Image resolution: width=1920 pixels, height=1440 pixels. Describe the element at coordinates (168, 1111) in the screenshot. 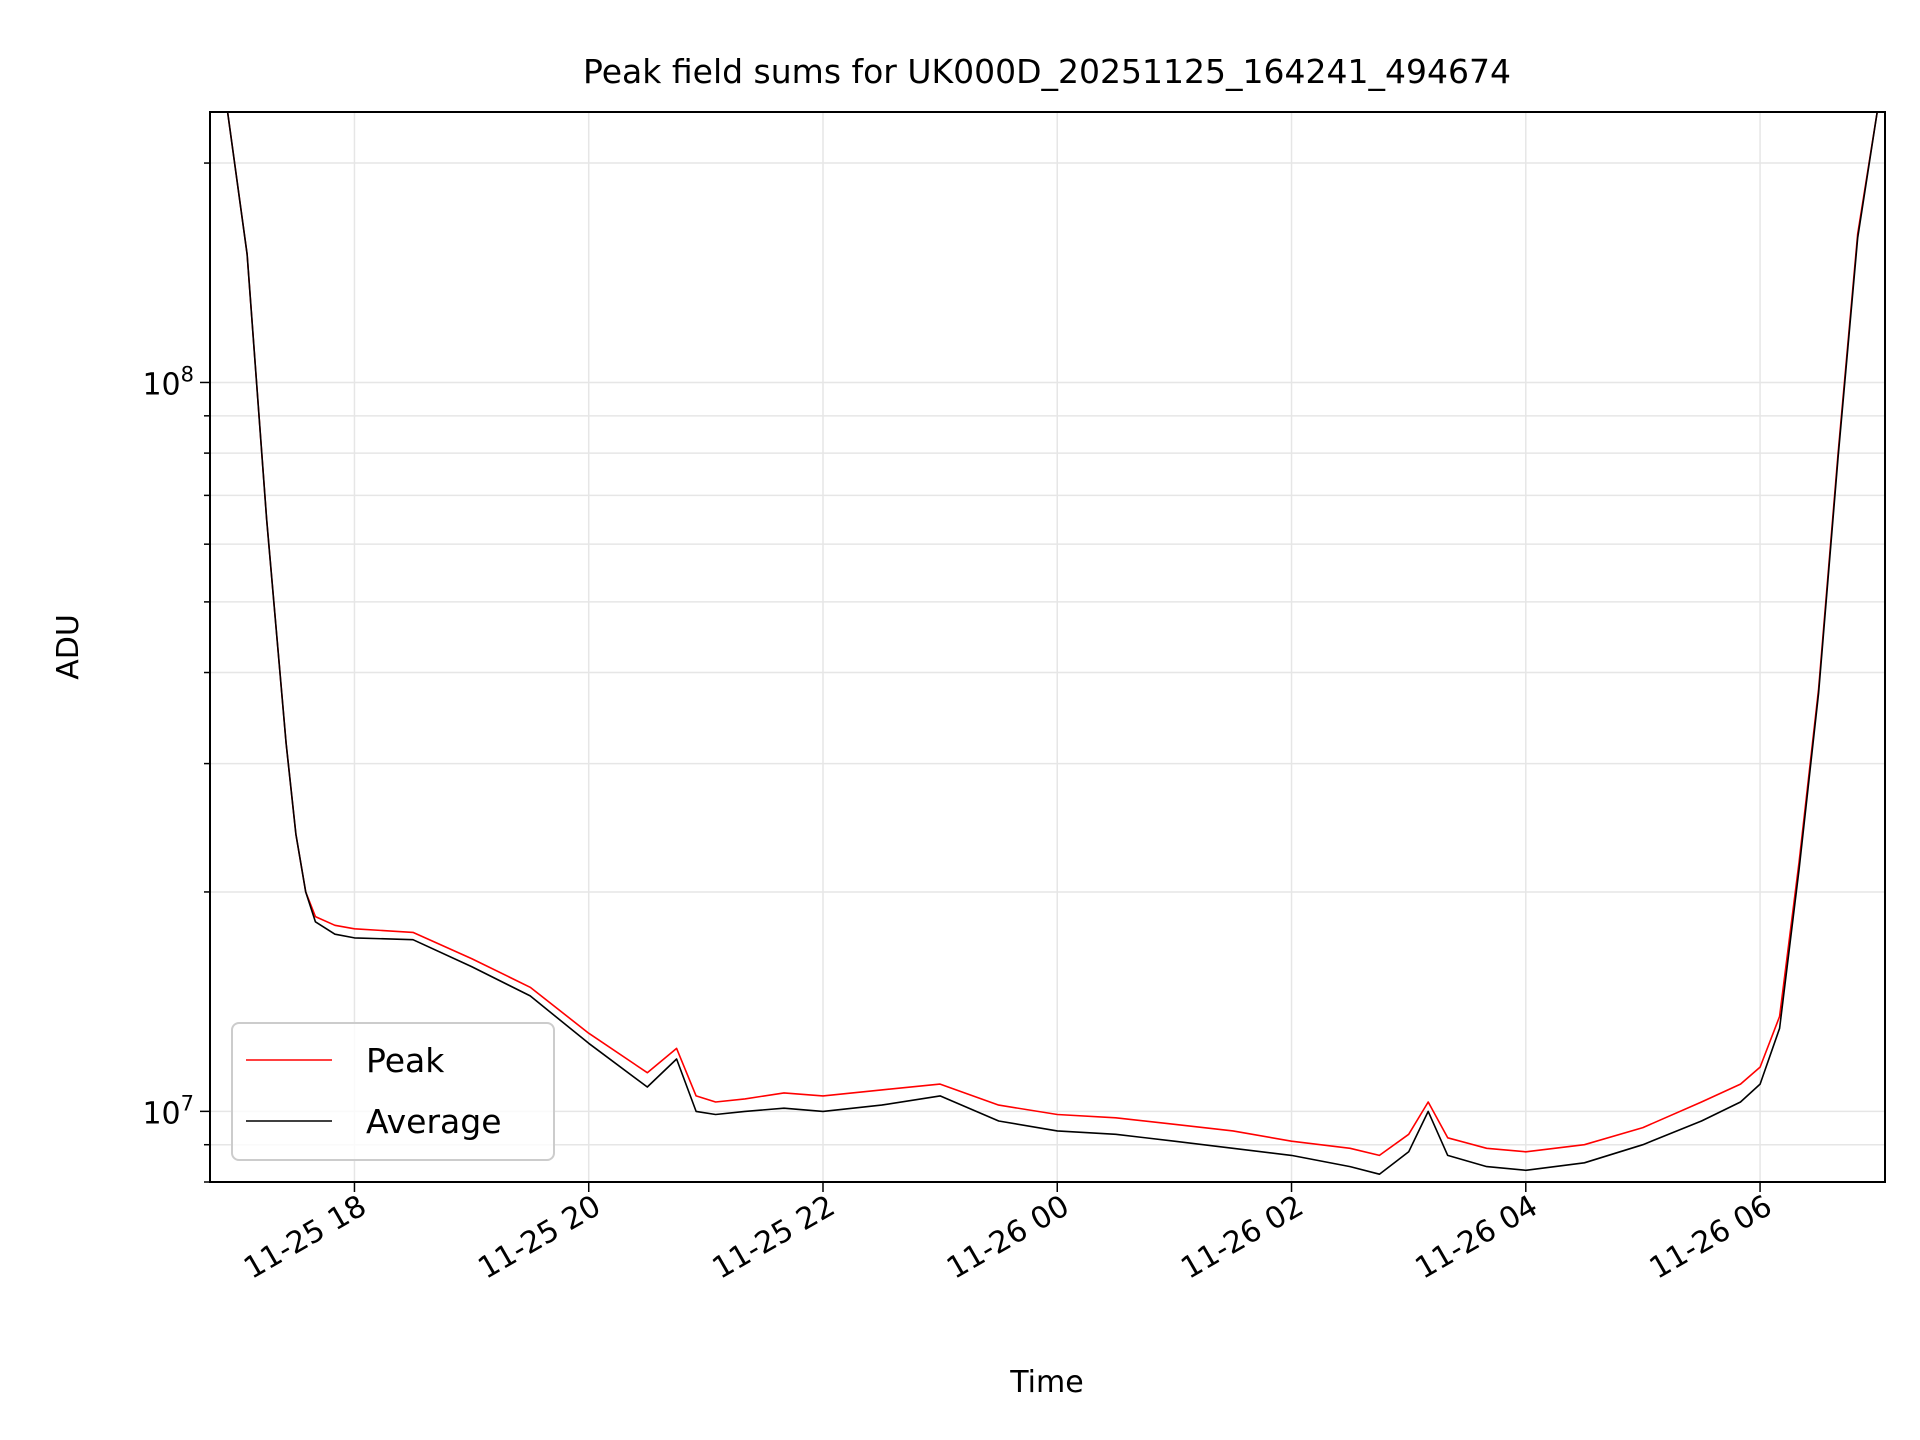

I see `y-tick-label: 10⁷` at that location.